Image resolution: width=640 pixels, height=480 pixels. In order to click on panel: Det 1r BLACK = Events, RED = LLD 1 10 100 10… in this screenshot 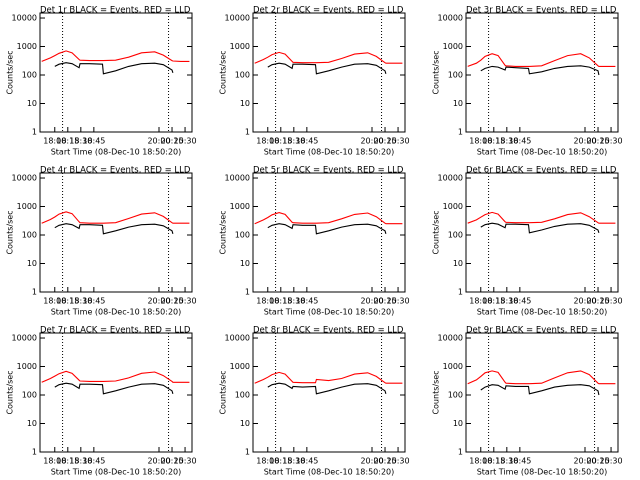, I will do `click(101, 81)`.